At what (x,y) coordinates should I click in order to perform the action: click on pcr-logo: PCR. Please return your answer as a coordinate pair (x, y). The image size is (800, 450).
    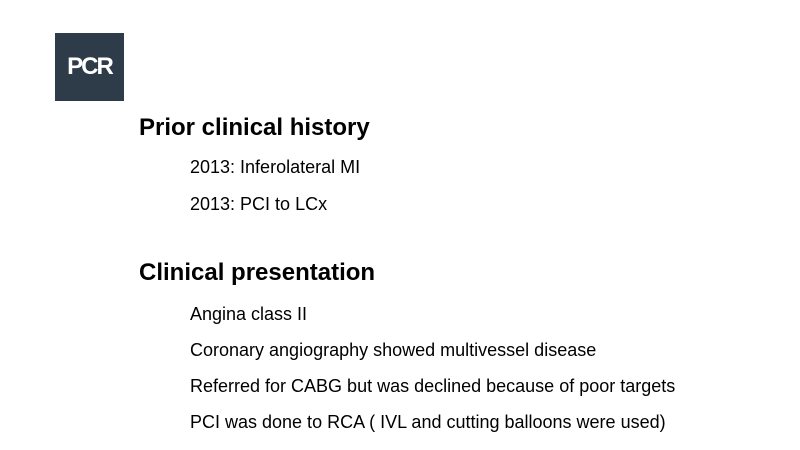
    Looking at the image, I should click on (89, 67).